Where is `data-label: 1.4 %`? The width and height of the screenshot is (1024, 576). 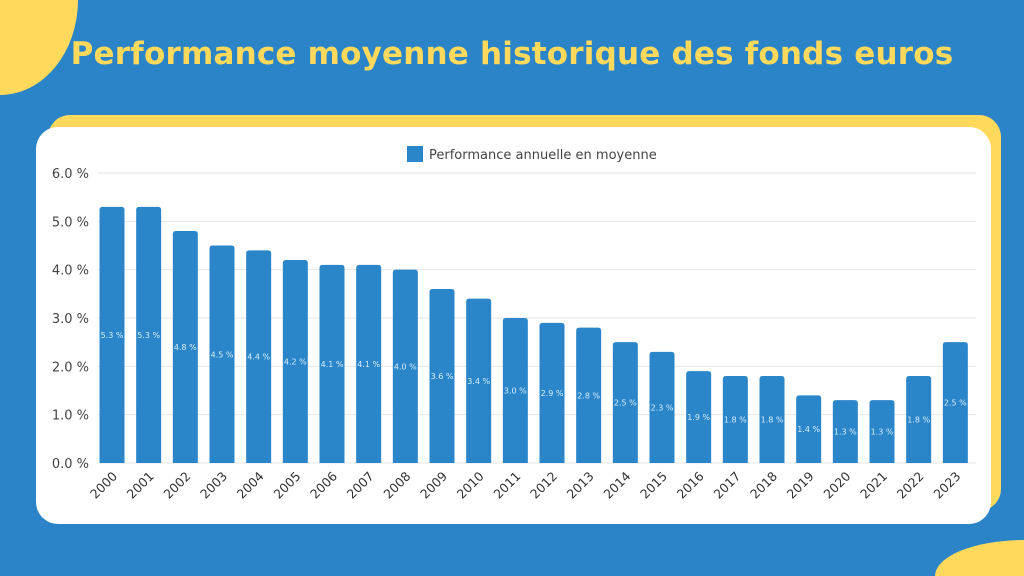 data-label: 1.4 % is located at coordinates (808, 429).